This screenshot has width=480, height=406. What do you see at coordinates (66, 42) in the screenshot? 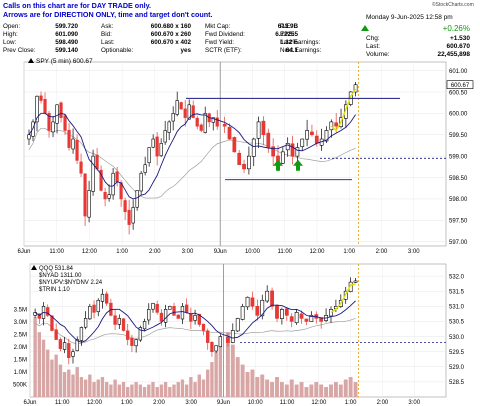
I see `quote-value: 598.490` at bounding box center [66, 42].